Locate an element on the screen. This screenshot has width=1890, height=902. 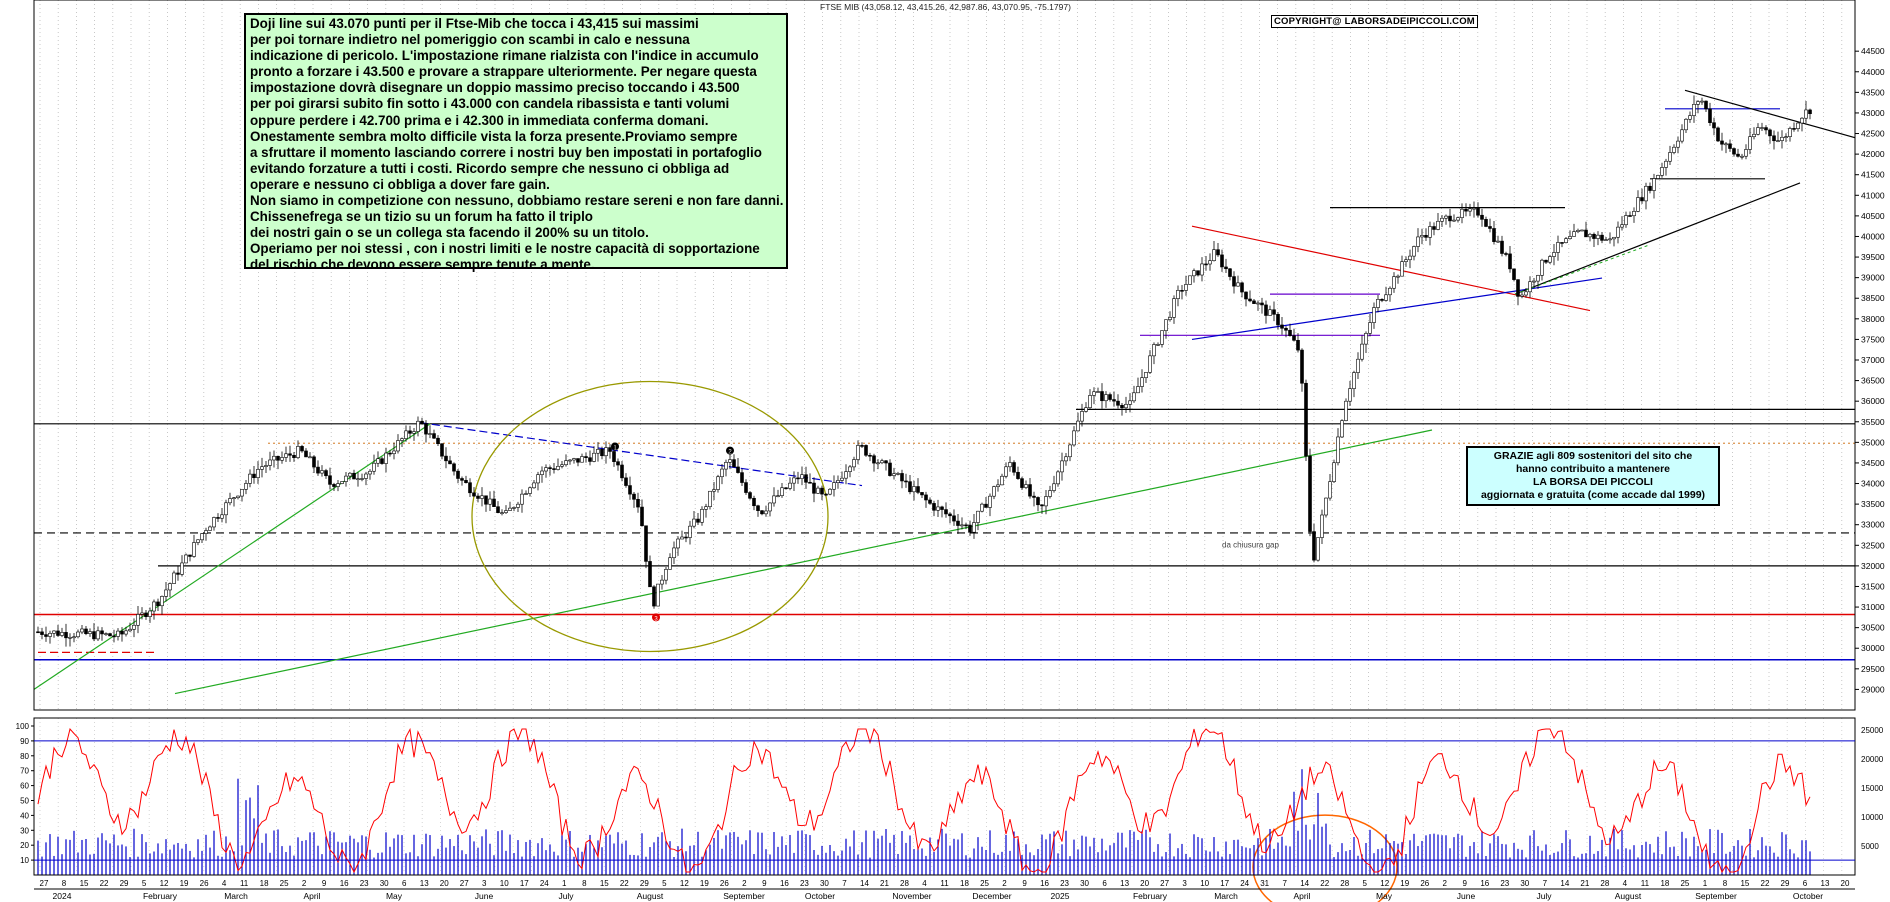
marker-circle is located at coordinates (730, 450).